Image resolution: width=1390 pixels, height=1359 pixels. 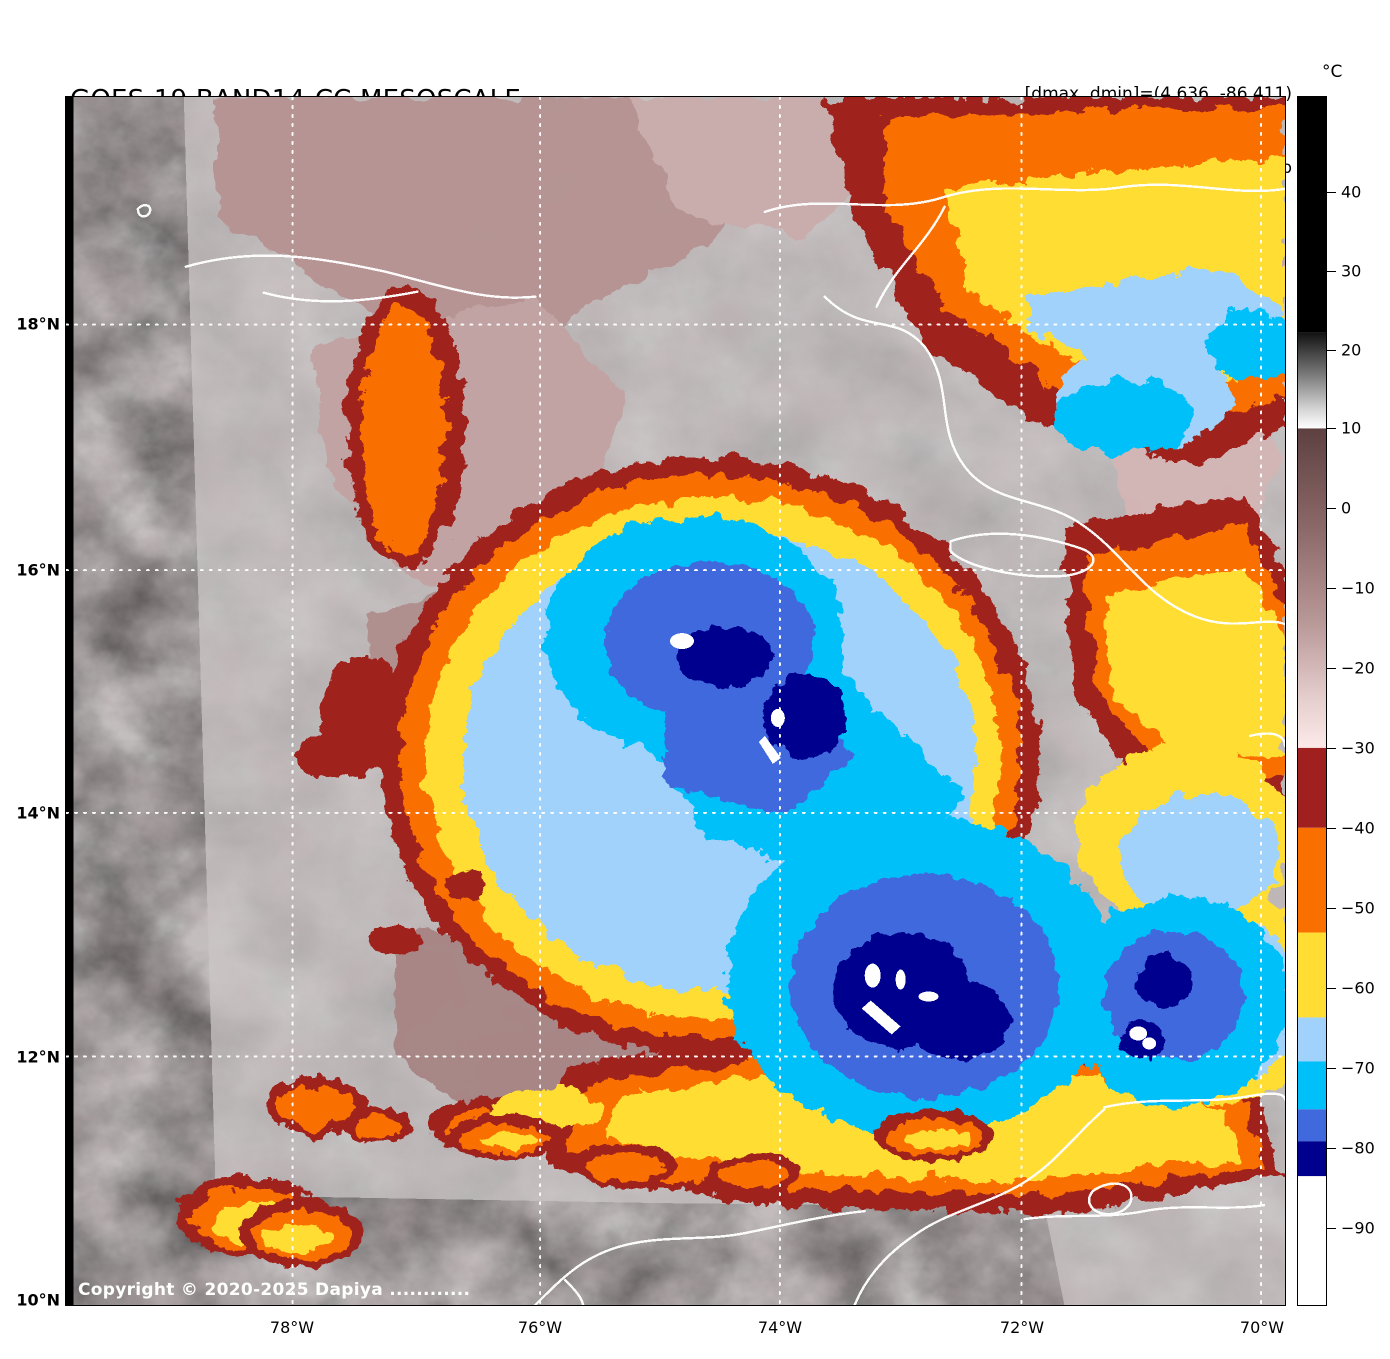 What do you see at coordinates (38, 324) in the screenshot?
I see `y-axis-tick-label: 18°N` at bounding box center [38, 324].